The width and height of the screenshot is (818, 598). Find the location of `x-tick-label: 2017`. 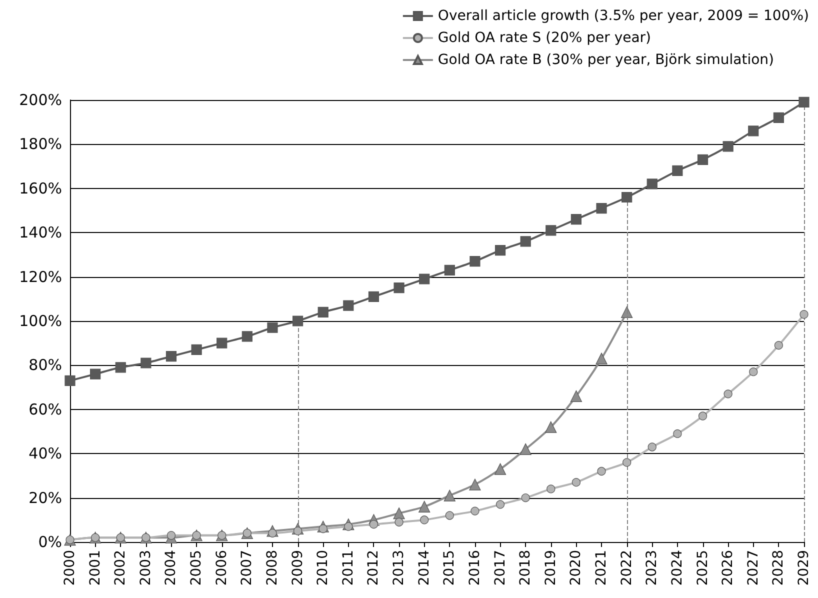

x-tick-label: 2017 is located at coordinates (500, 568).